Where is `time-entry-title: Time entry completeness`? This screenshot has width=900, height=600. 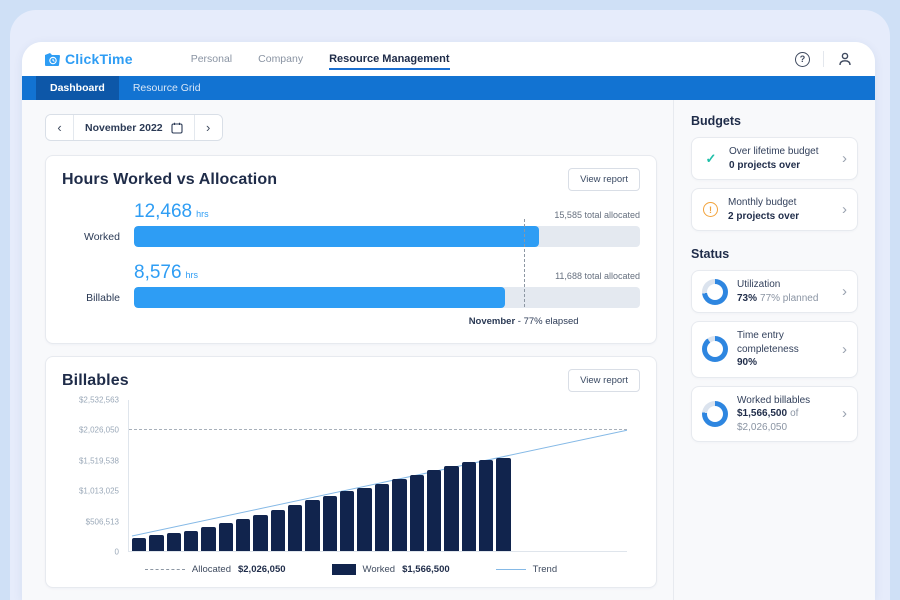 time-entry-title: Time entry completeness is located at coordinates (768, 342).